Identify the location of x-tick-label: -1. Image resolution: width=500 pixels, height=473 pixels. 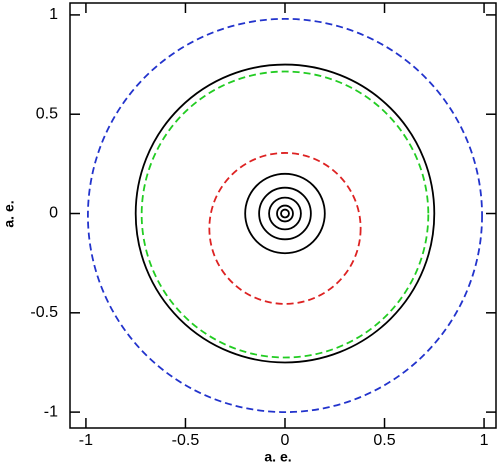
(86, 440).